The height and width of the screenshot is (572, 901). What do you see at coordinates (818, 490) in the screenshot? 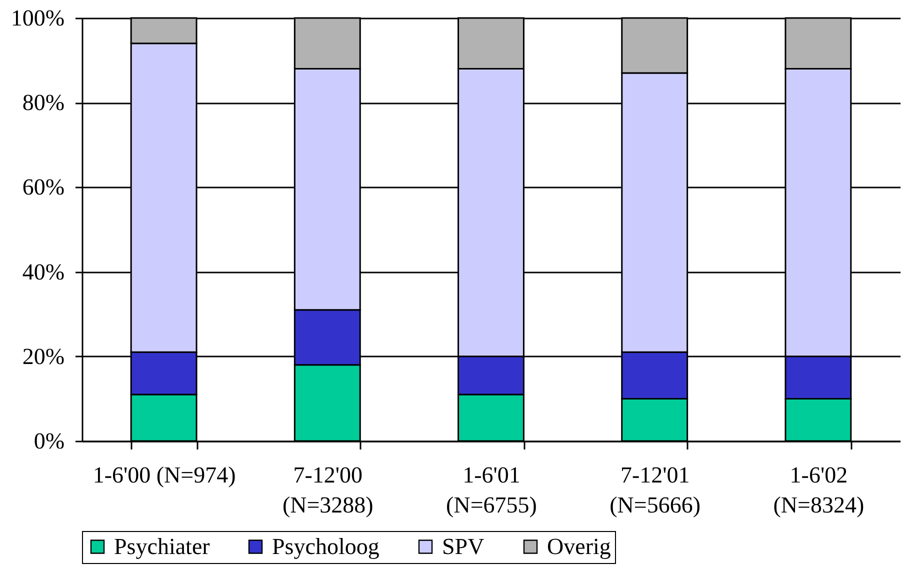
I see `x-tick-label: 1-6'02 (N=8324)` at bounding box center [818, 490].